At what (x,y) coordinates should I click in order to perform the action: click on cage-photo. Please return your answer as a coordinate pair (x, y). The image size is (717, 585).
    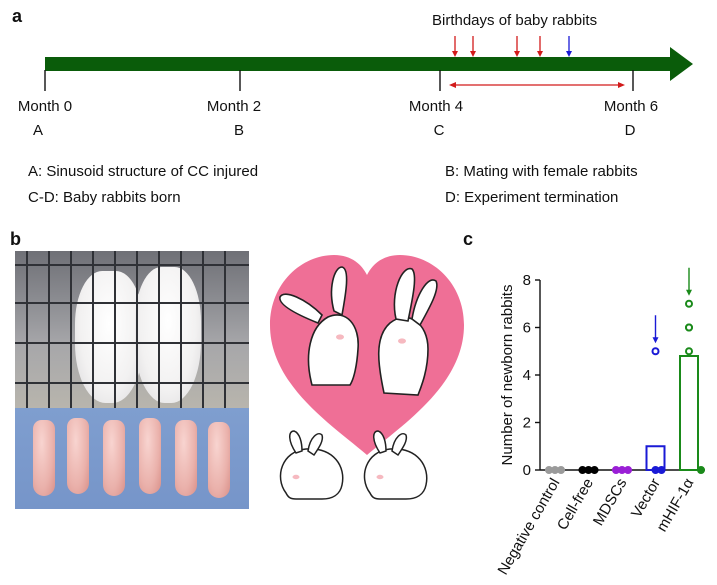
    Looking at the image, I should click on (132, 329).